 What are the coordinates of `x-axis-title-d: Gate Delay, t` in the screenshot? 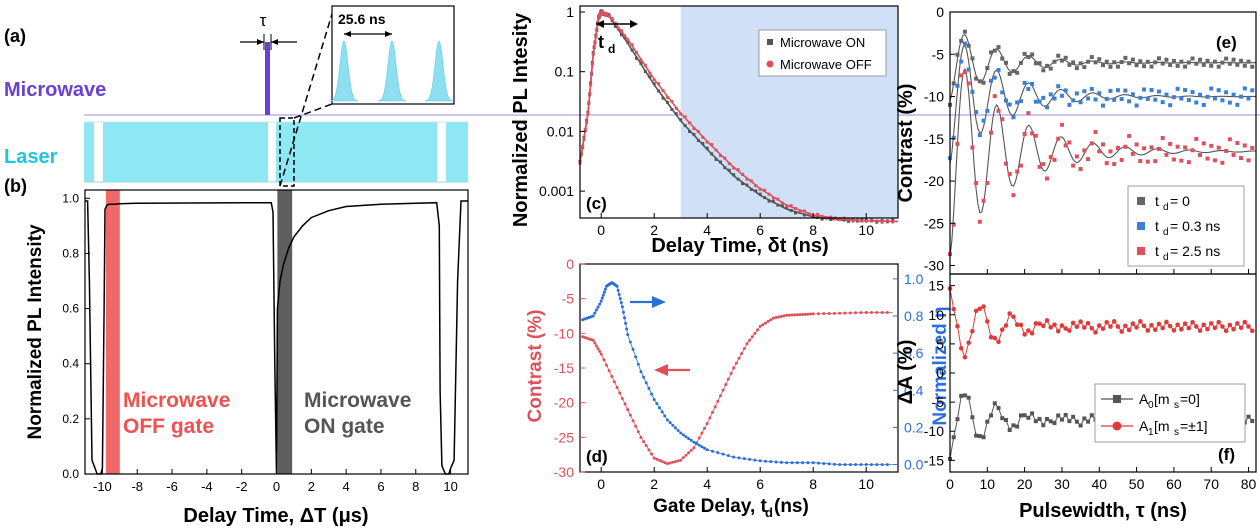 It's located at (710, 506).